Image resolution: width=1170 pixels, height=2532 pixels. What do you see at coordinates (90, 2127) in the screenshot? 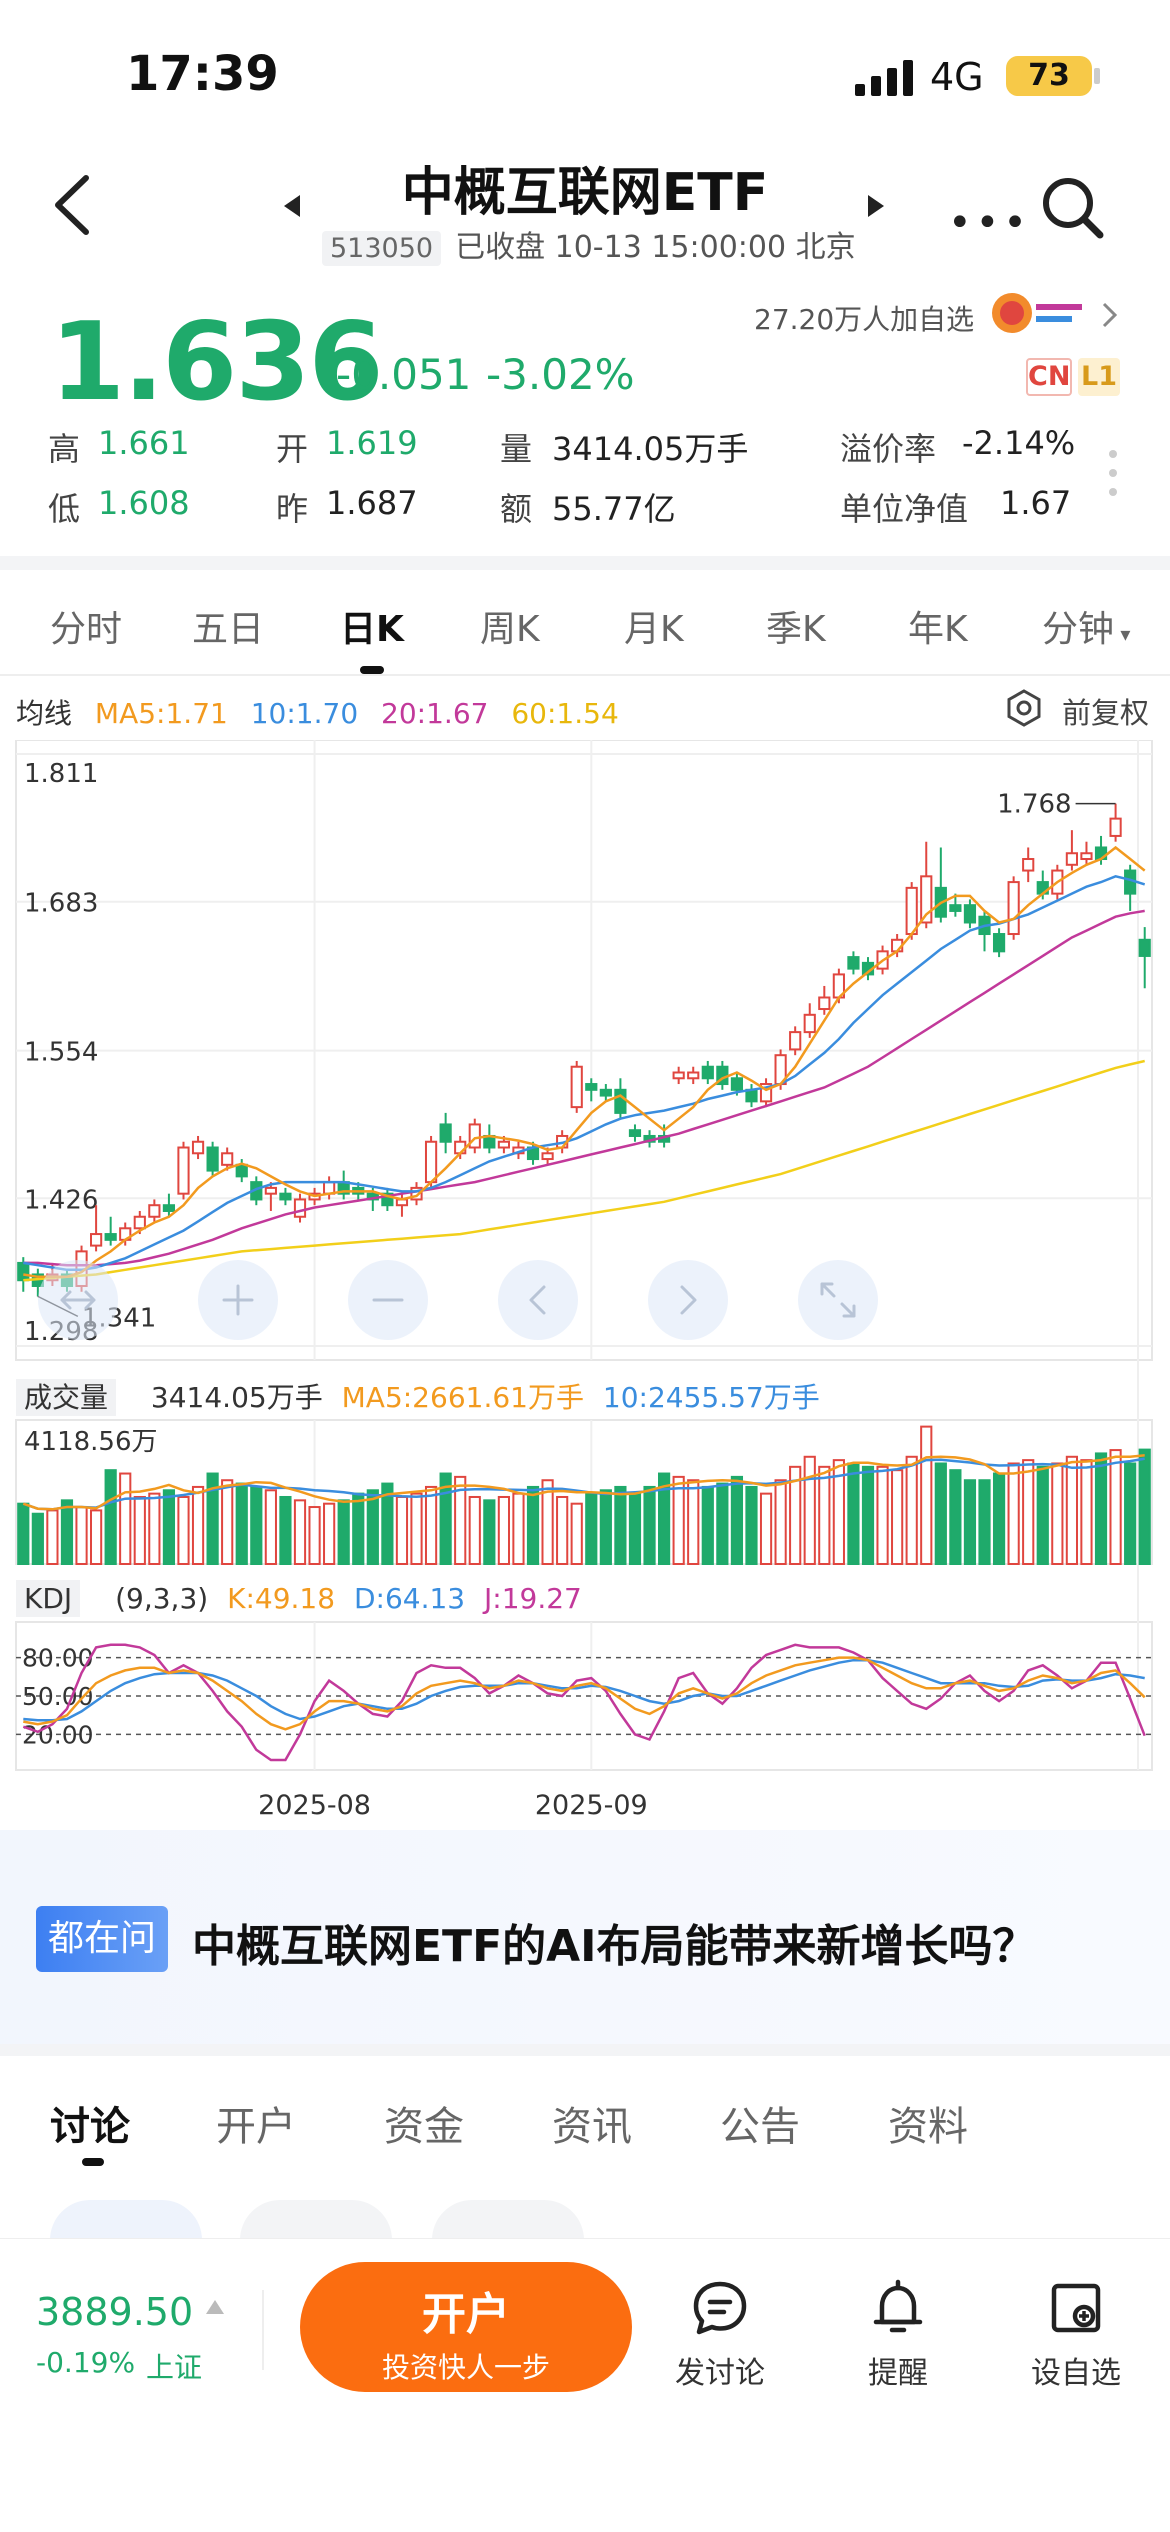
I see `tab-discussion: 讨论` at bounding box center [90, 2127].